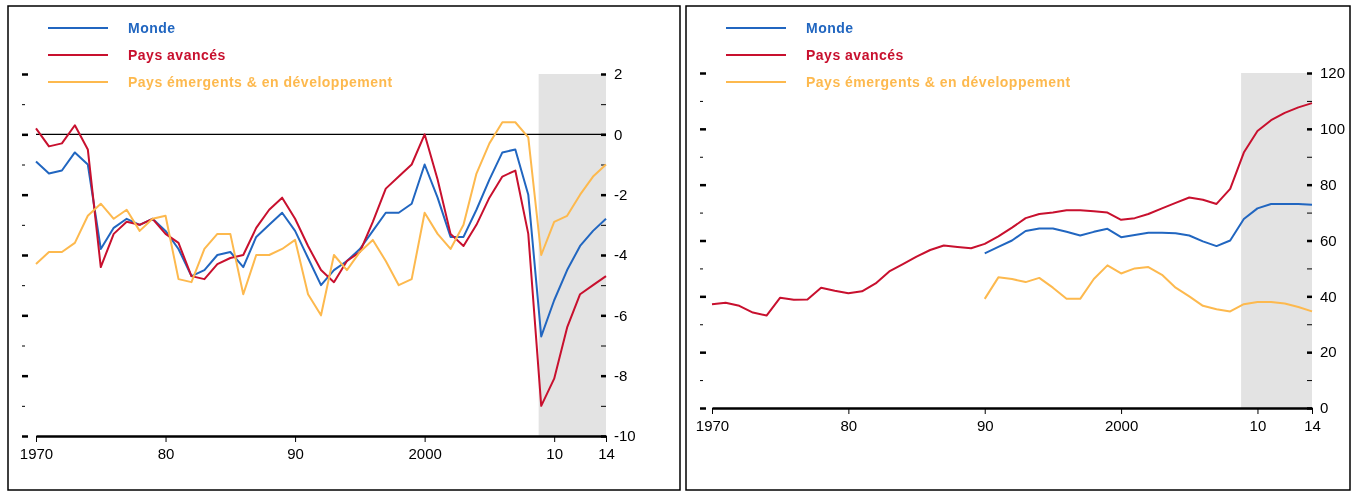 This screenshot has height=498, width=1358. What do you see at coordinates (1333, 129) in the screenshot?
I see `y-tick-label: 100` at bounding box center [1333, 129].